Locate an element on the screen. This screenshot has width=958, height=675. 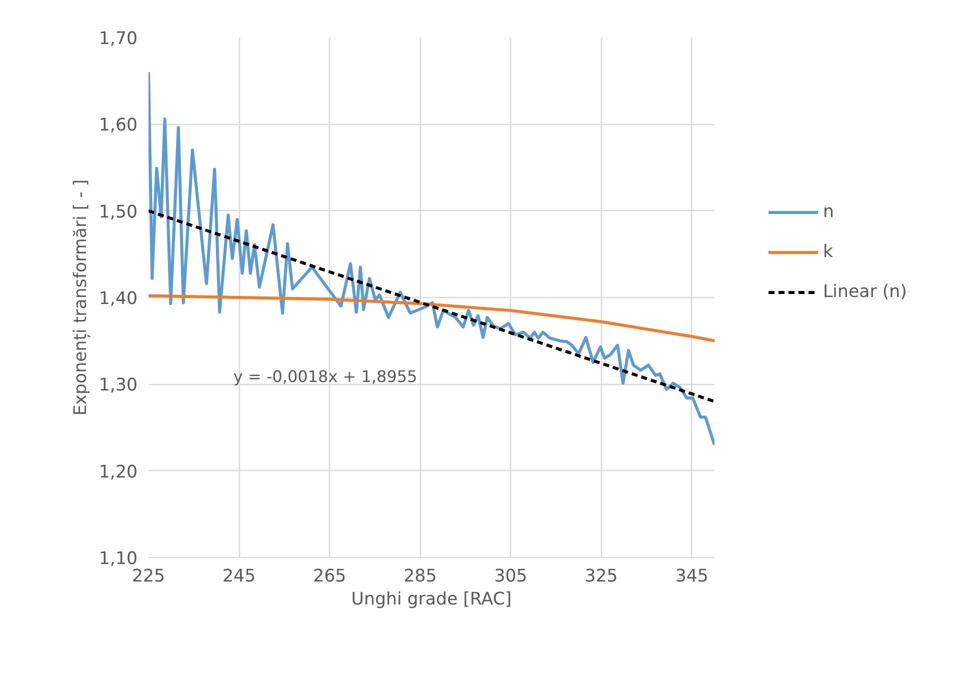
x-tick-label: 285 is located at coordinates (420, 576).